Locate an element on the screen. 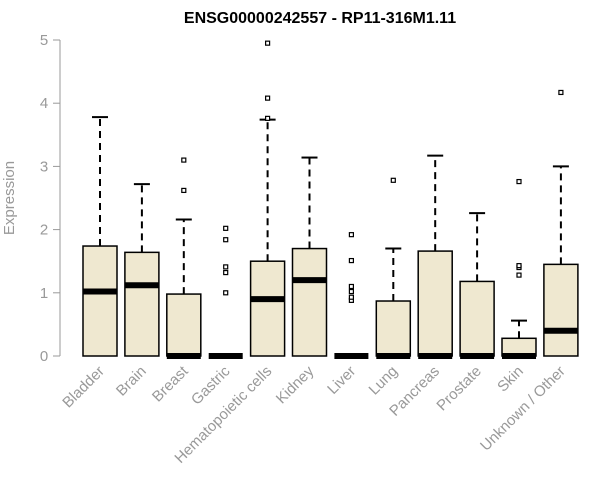 The image size is (600, 500). category-label: Bladder is located at coordinates (83, 387).